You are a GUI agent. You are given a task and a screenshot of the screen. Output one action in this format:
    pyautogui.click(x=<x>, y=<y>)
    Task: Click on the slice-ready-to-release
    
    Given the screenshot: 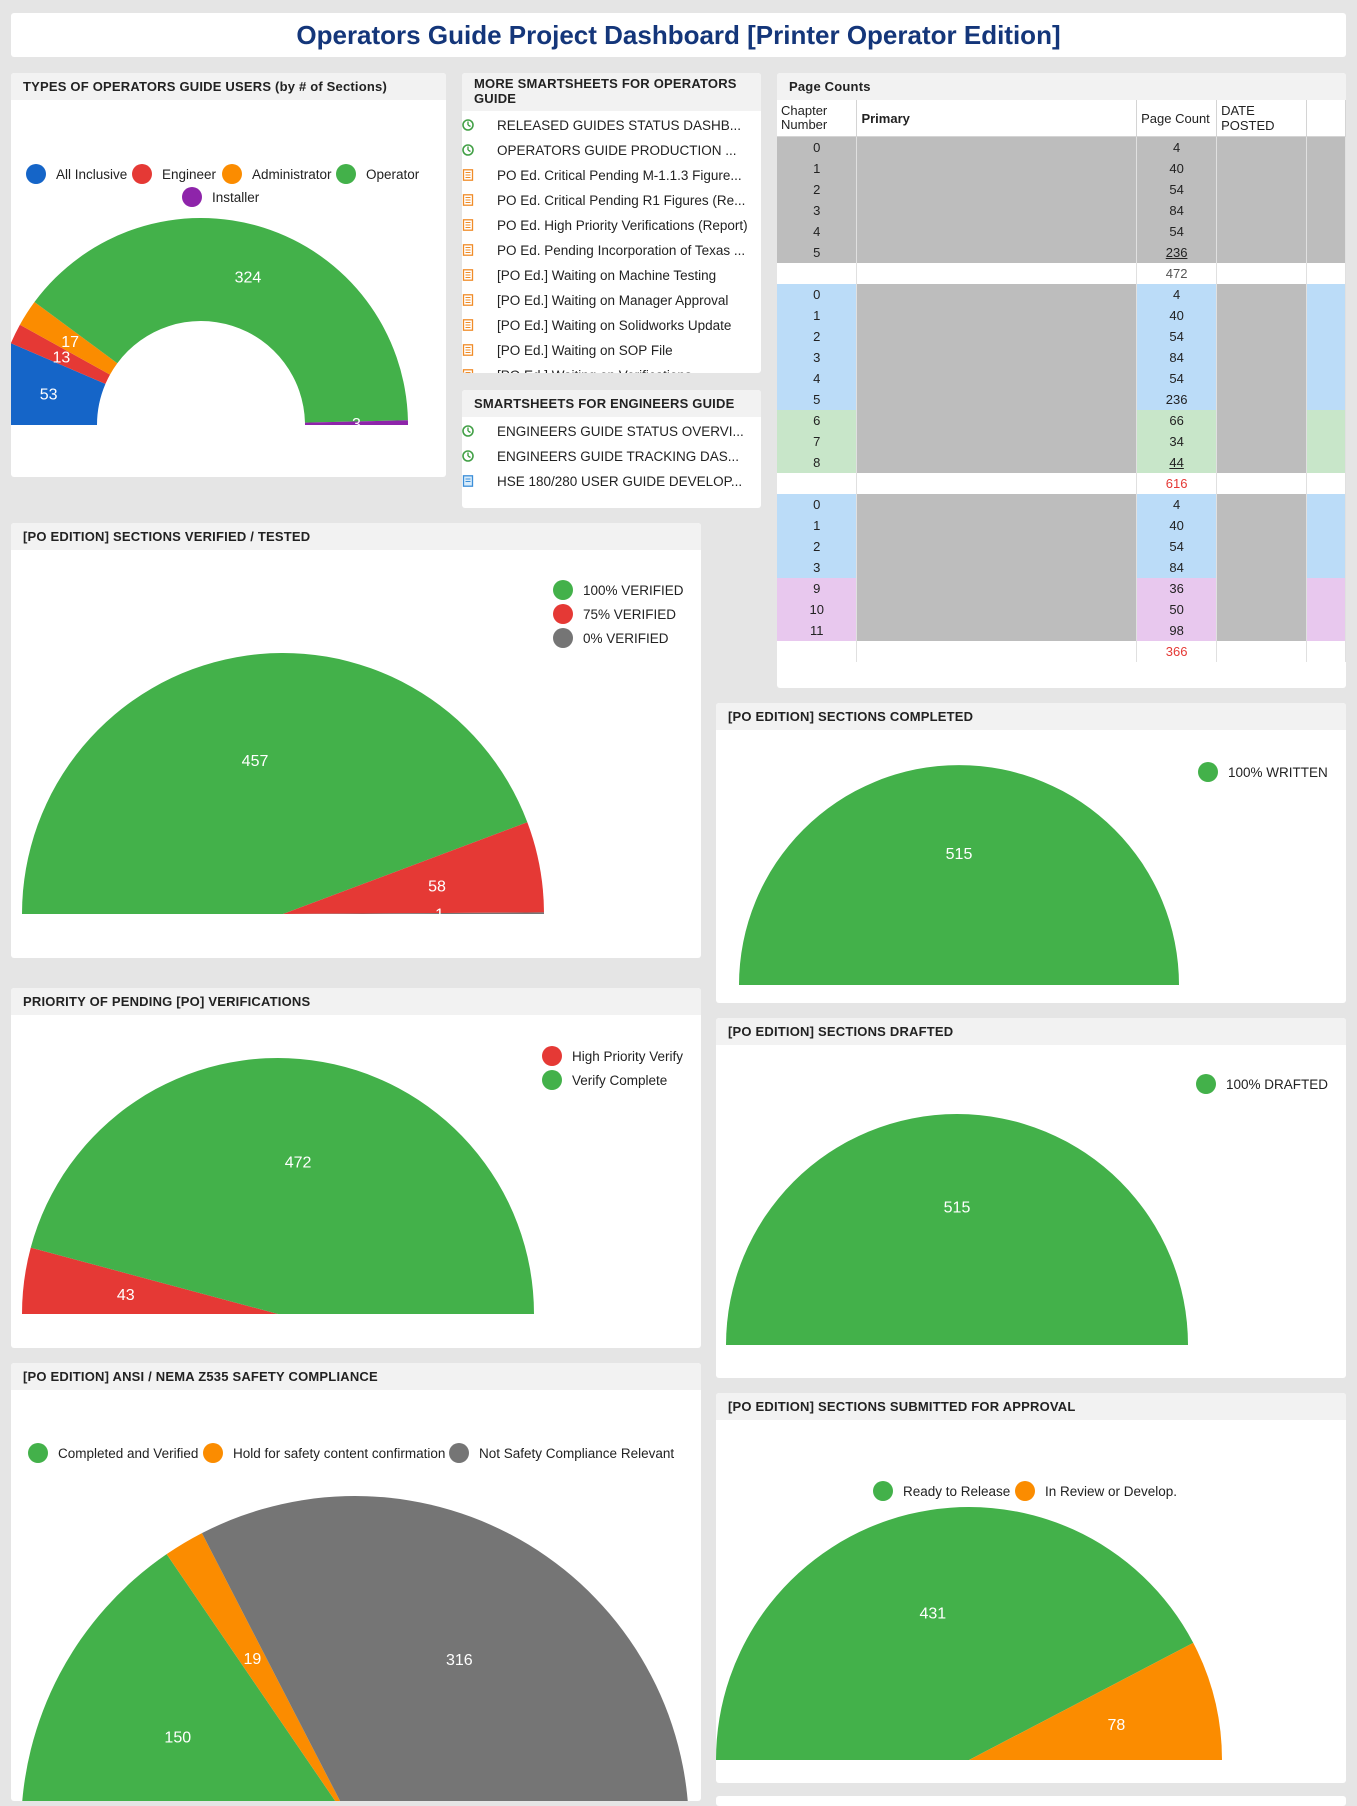 What is the action you would take?
    pyautogui.click(x=955, y=1633)
    